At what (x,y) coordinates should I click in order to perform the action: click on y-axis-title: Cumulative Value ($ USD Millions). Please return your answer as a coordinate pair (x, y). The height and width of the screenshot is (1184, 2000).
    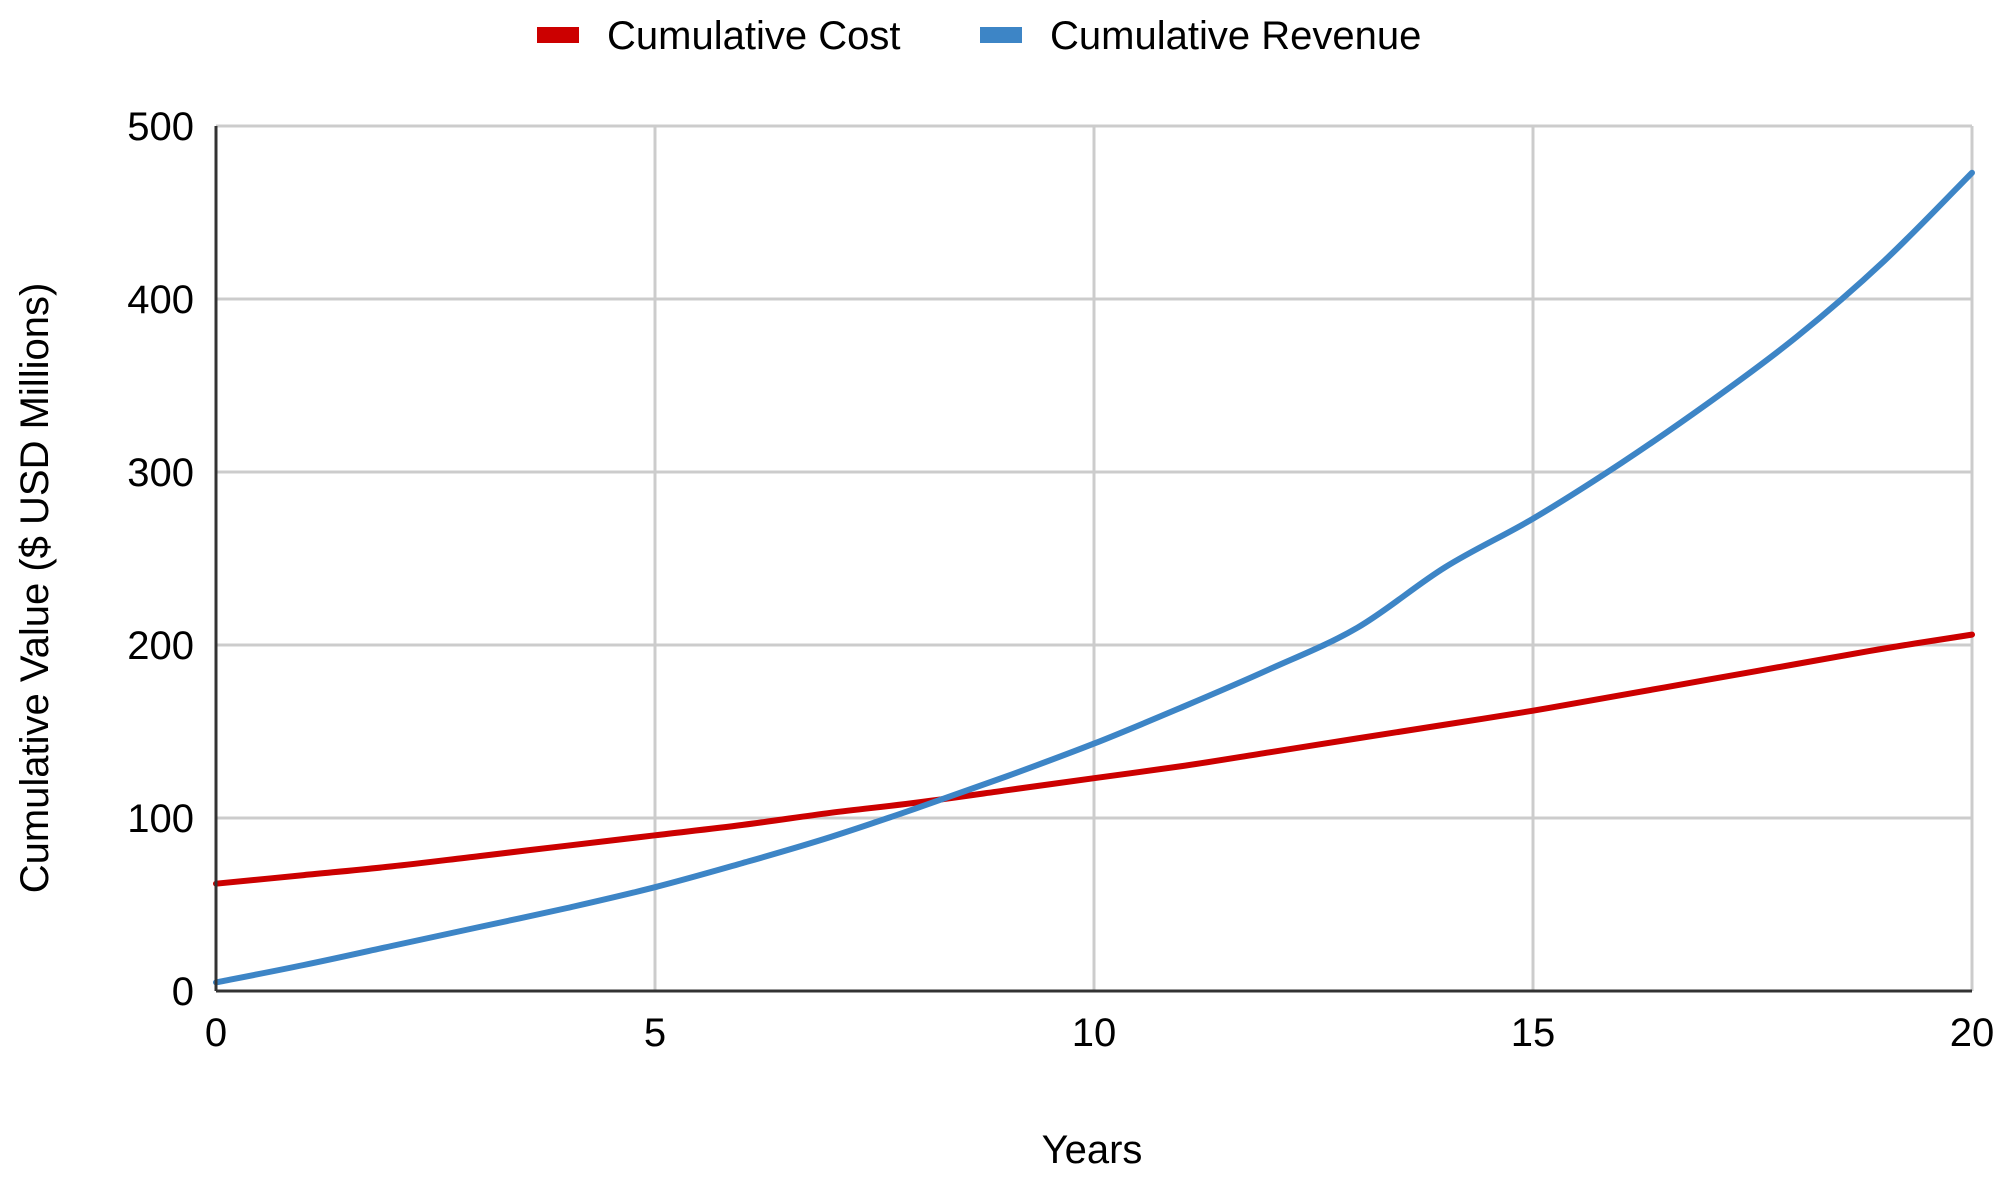
    Looking at the image, I should click on (35, 588).